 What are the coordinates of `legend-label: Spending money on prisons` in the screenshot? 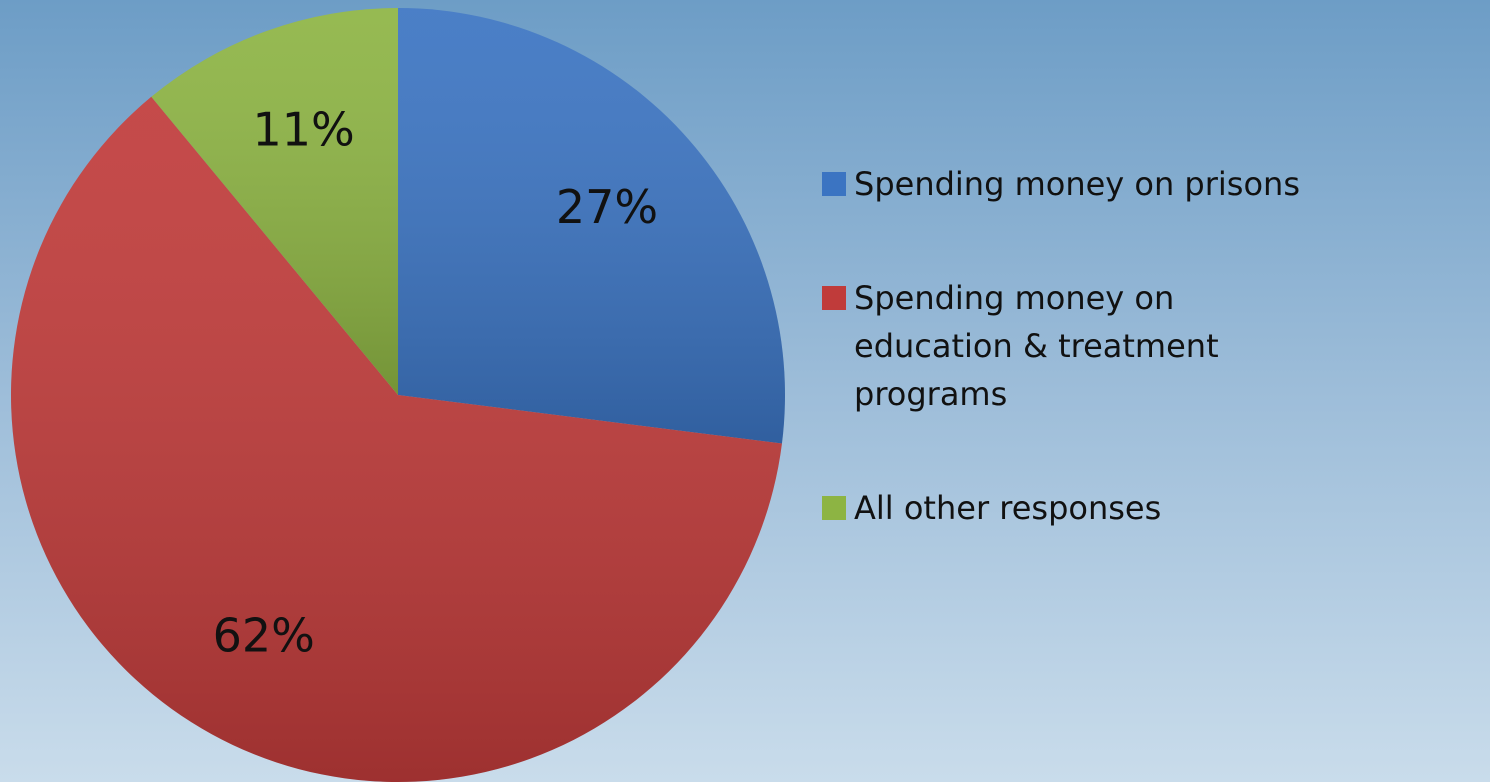 It's located at (1077, 184).